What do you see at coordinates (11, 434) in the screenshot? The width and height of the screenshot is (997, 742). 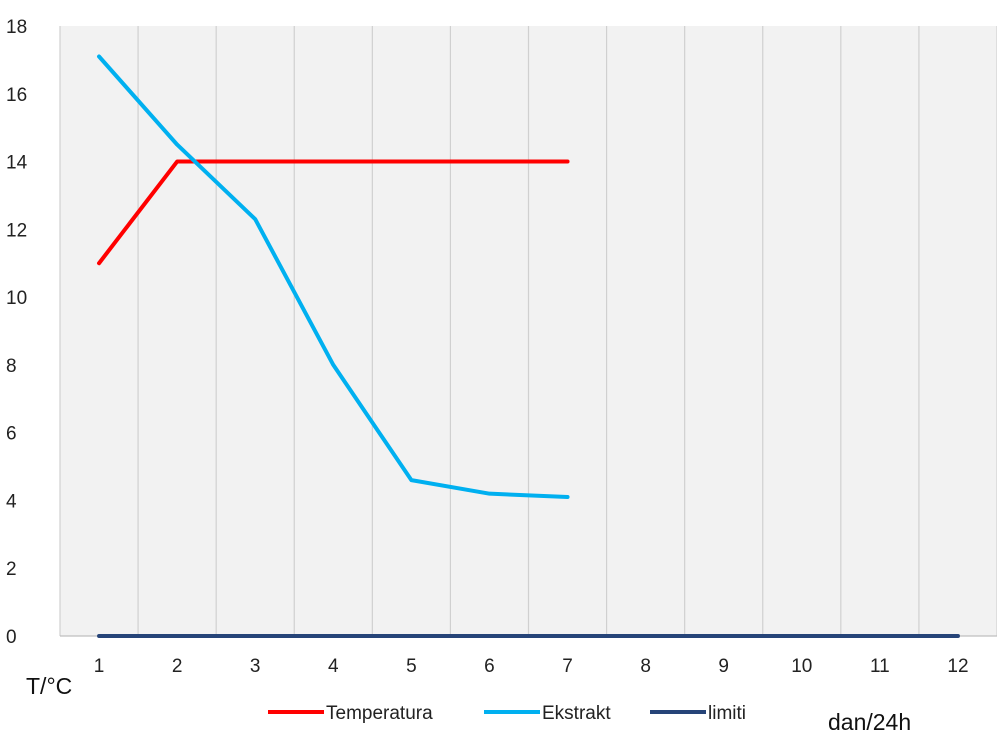 I see `y-tick-label: 6` at bounding box center [11, 434].